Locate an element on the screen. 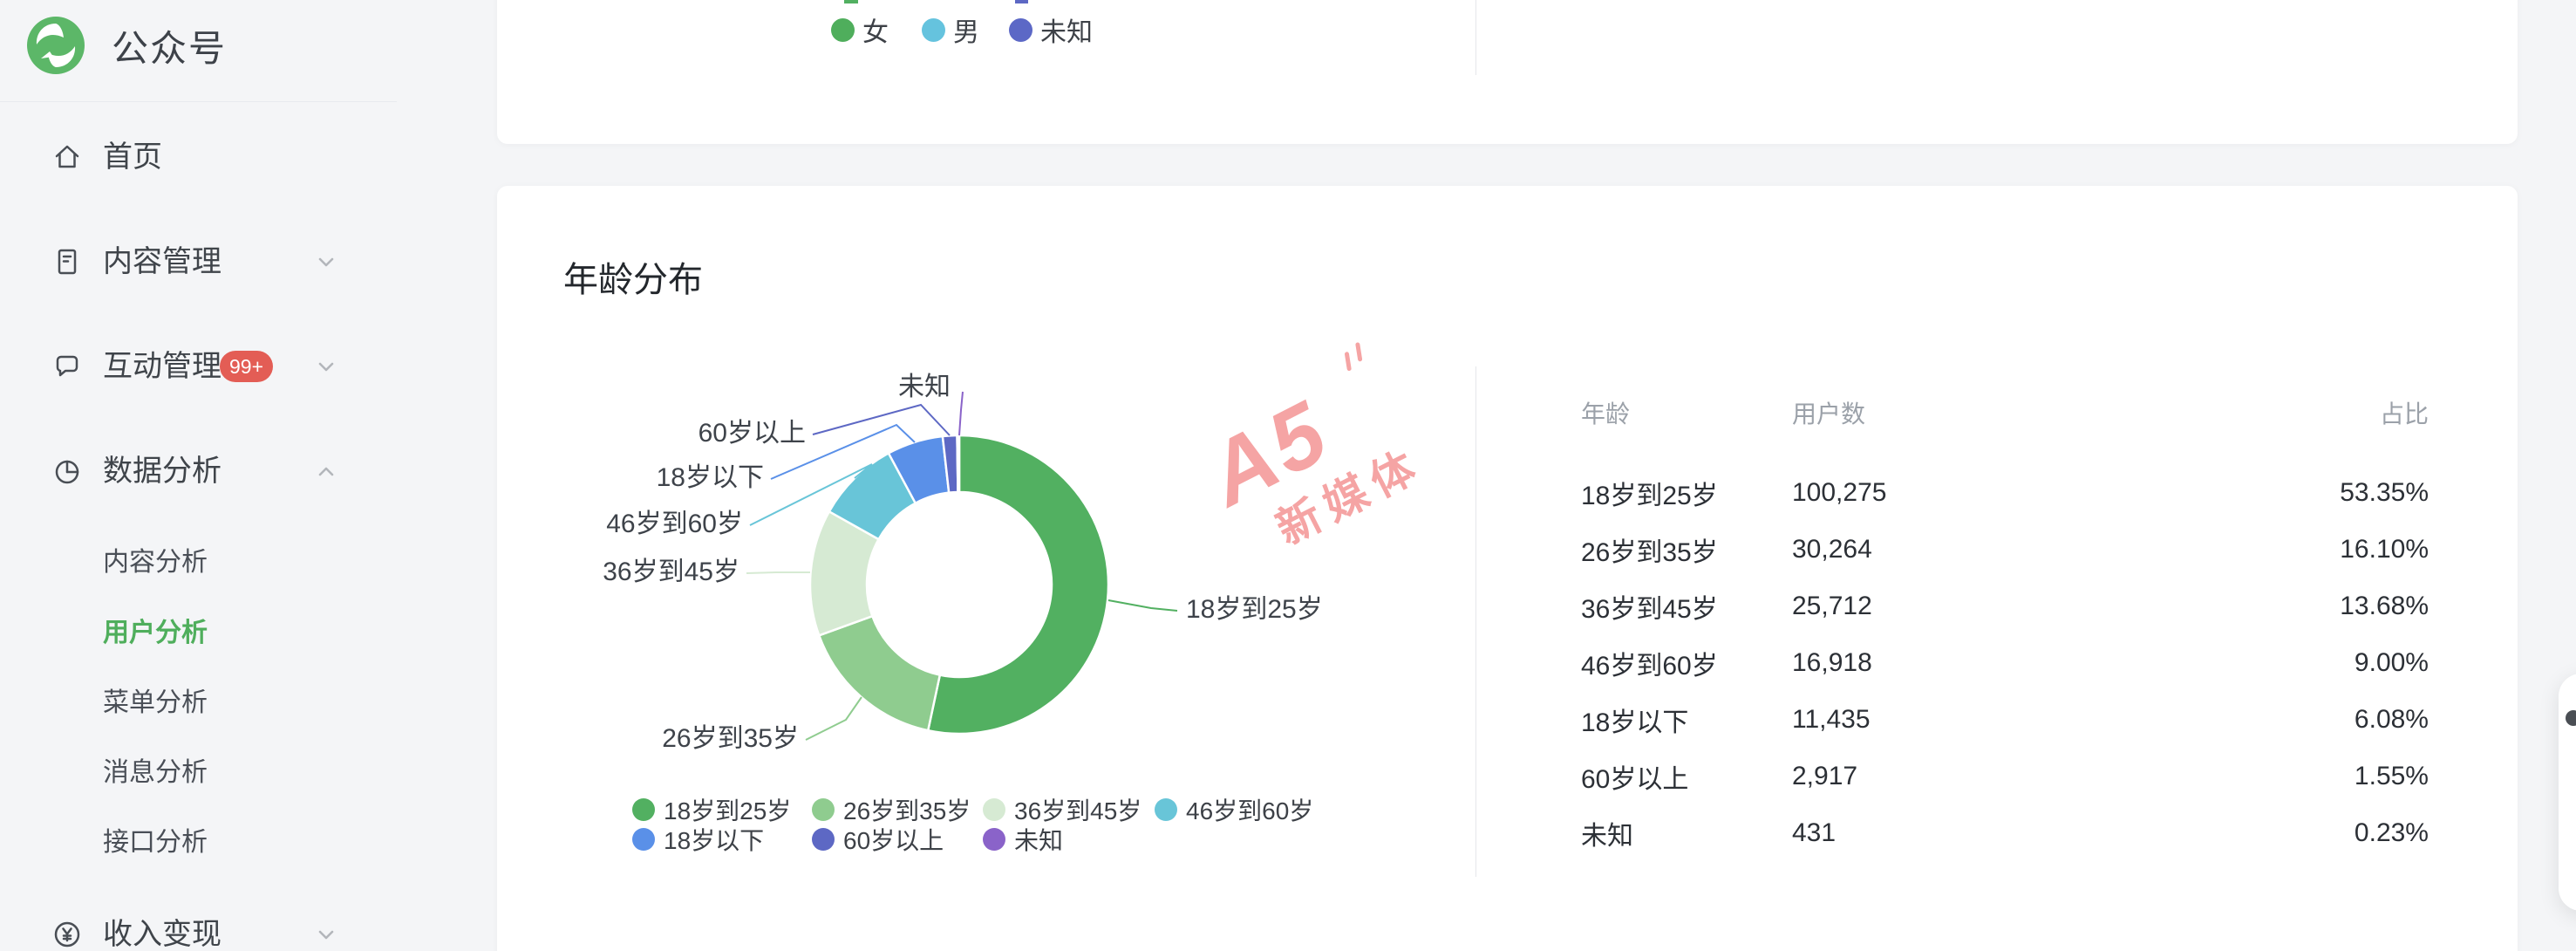  age-legend-item: 46岁到60岁 is located at coordinates (1234, 809).